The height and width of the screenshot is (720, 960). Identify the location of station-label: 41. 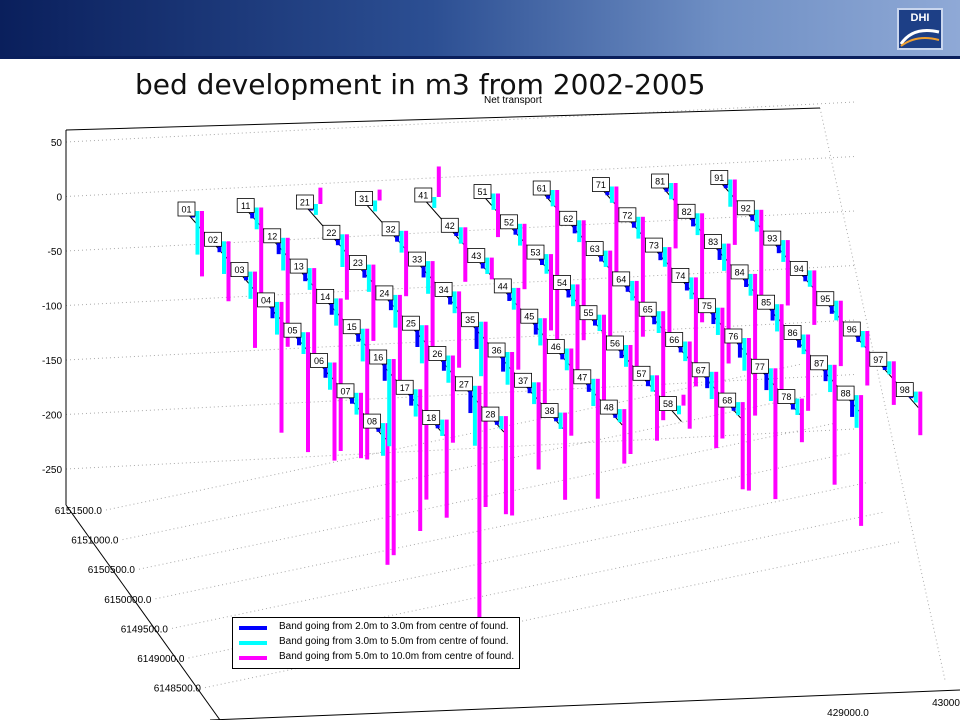
(423, 196).